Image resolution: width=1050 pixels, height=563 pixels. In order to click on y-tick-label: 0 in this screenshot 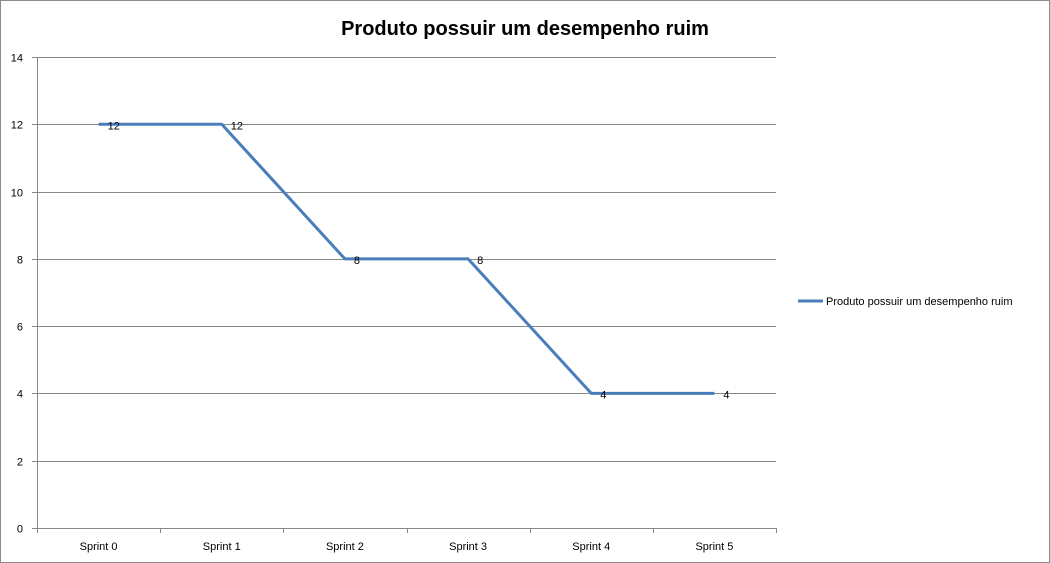, I will do `click(20, 530)`.